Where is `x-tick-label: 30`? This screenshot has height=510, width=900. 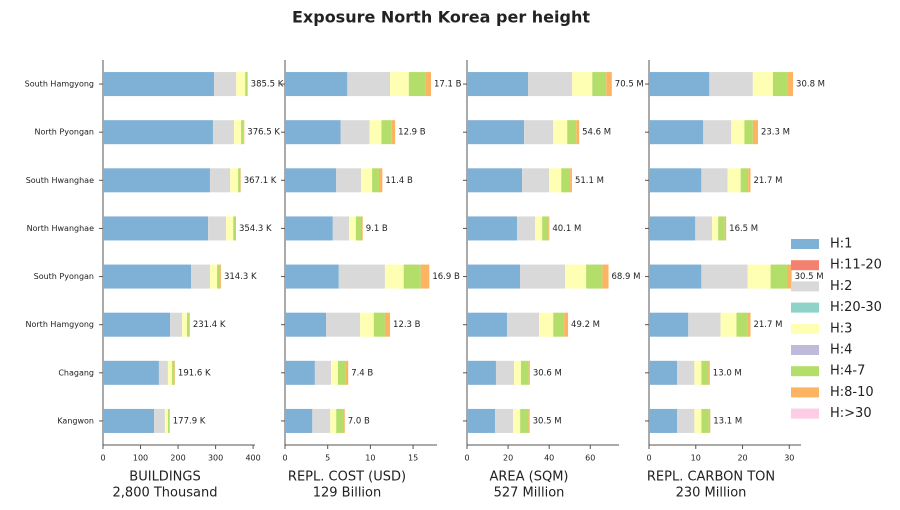
x-tick-label: 30 is located at coordinates (789, 458).